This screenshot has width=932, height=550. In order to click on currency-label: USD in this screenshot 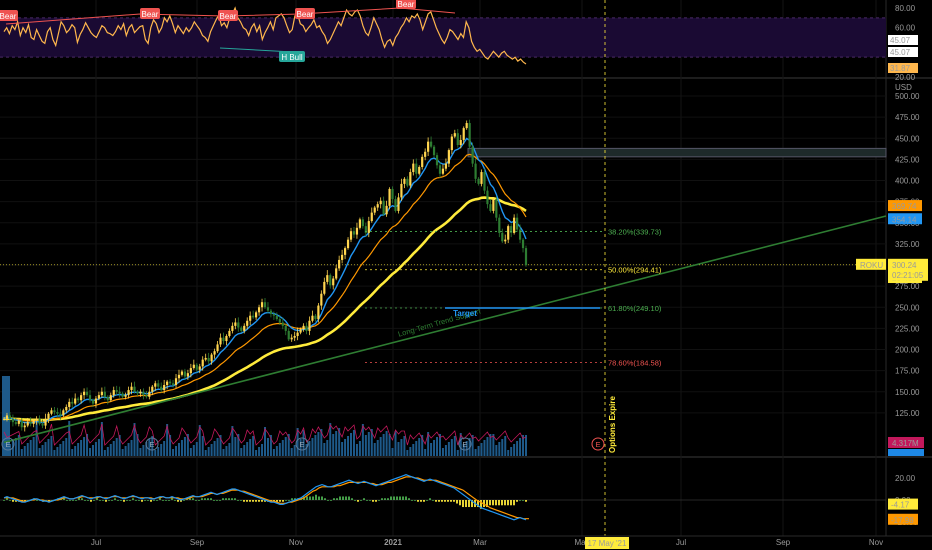, I will do `click(903, 87)`.